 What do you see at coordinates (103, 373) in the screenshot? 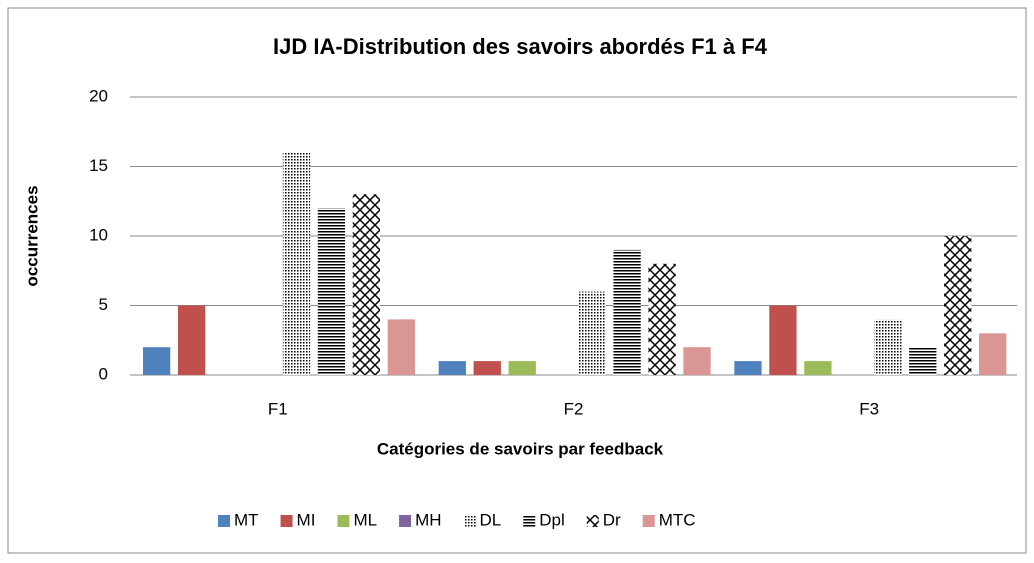
I see `y-tick-label: 0` at bounding box center [103, 373].